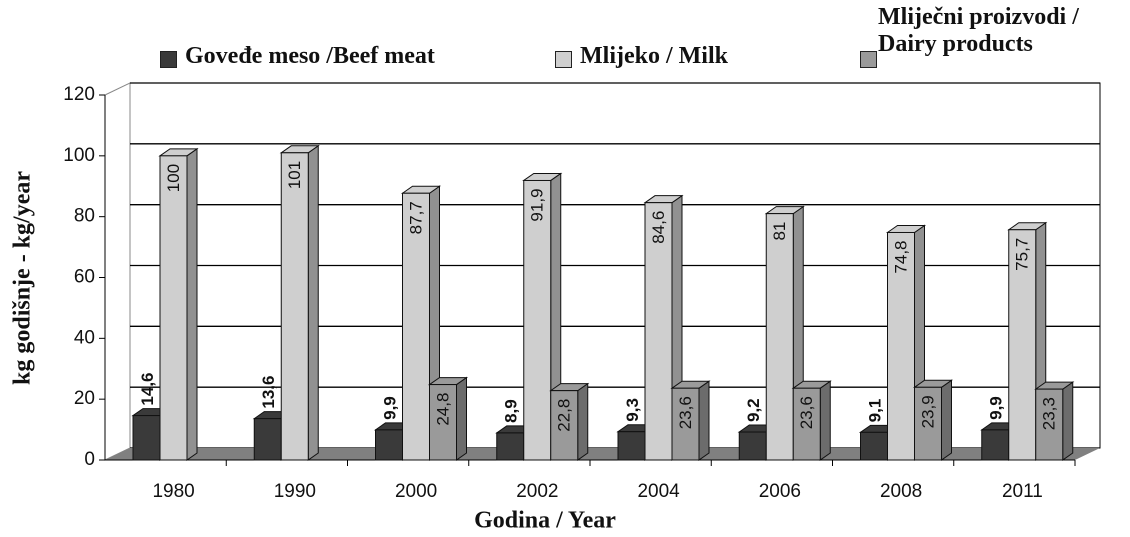  What do you see at coordinates (978, 30) in the screenshot?
I see `legend-label: Mliječni proizvodi / Dairy products` at bounding box center [978, 30].